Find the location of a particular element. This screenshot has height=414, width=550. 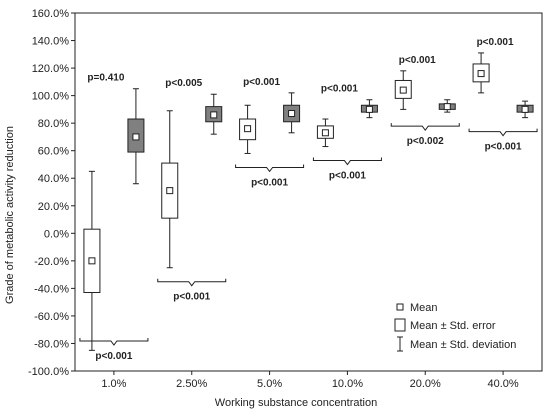

y-tick-label: -100.0% is located at coordinates (48, 372).